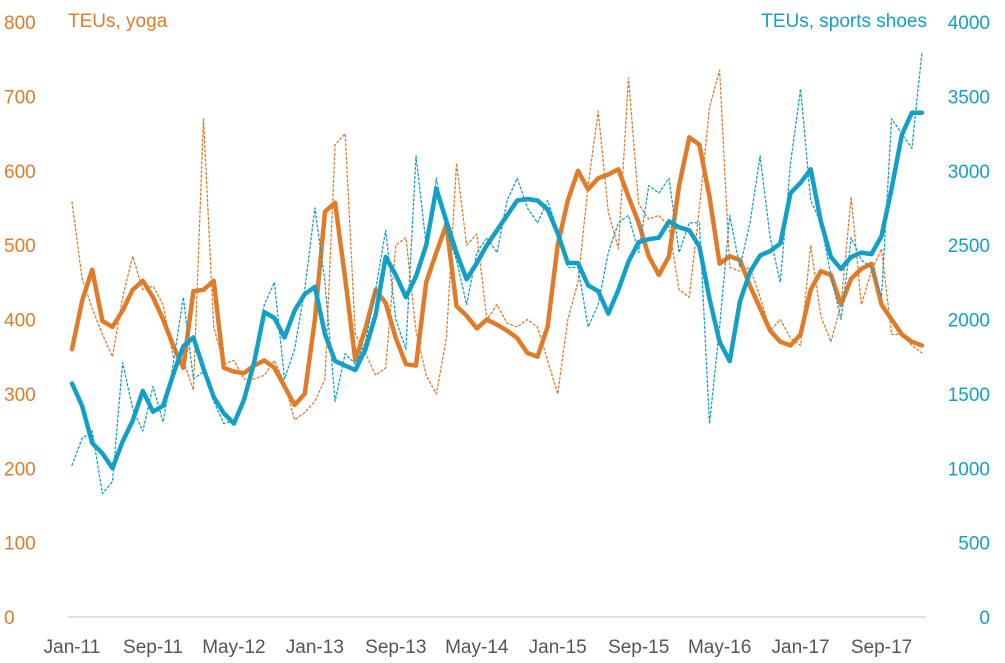 The height and width of the screenshot is (663, 1005). What do you see at coordinates (969, 97) in the screenshot?
I see `right-y-tick-label: 3500` at bounding box center [969, 97].